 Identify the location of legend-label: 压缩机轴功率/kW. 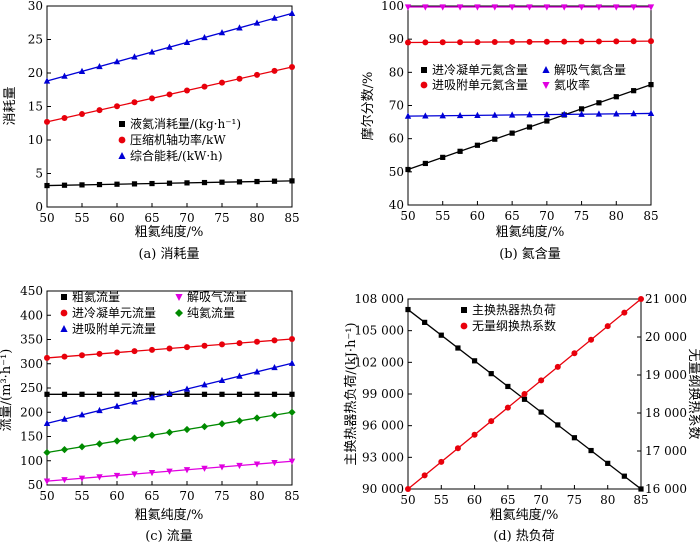
(178, 139).